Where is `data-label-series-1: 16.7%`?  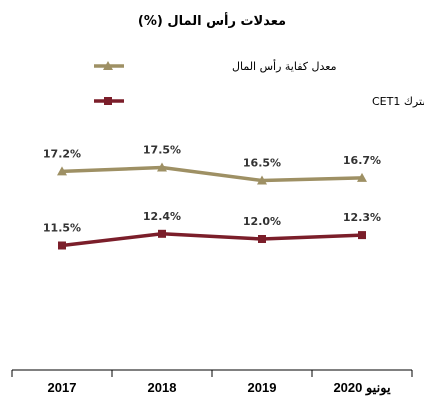
data-label-series-1: 16.7% is located at coordinates (362, 160).